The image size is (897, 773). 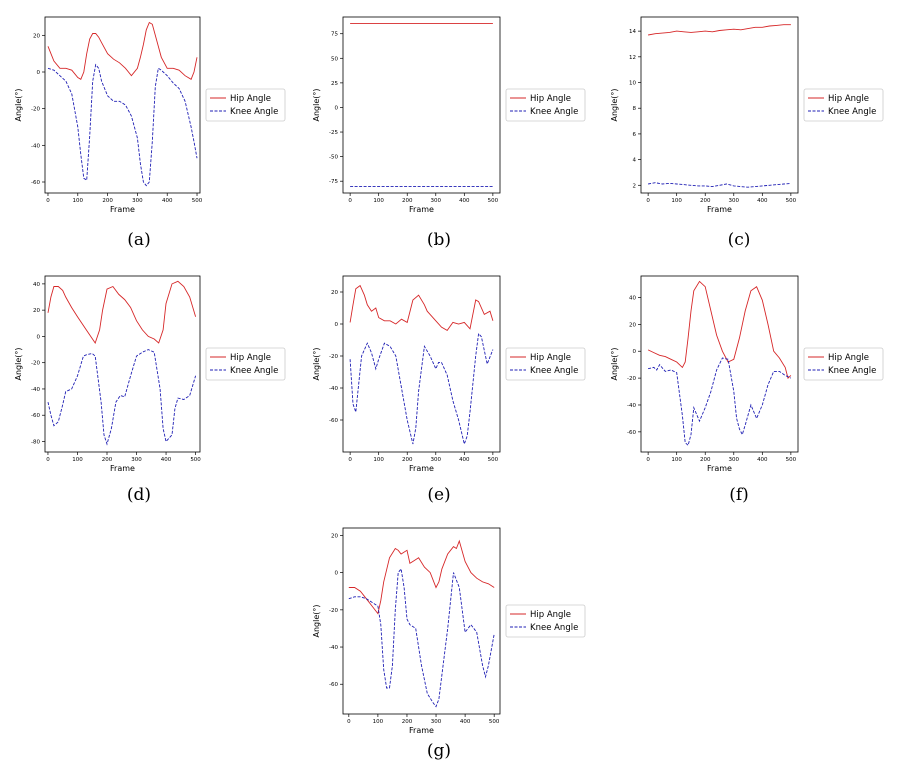 What do you see at coordinates (35, 442) in the screenshot?
I see `y-tick-label: -80` at bounding box center [35, 442].